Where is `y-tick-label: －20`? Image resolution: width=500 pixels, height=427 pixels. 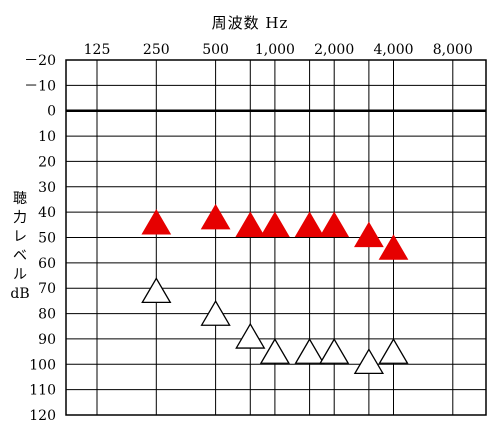
y-tick-label: －20 is located at coordinates (40, 61).